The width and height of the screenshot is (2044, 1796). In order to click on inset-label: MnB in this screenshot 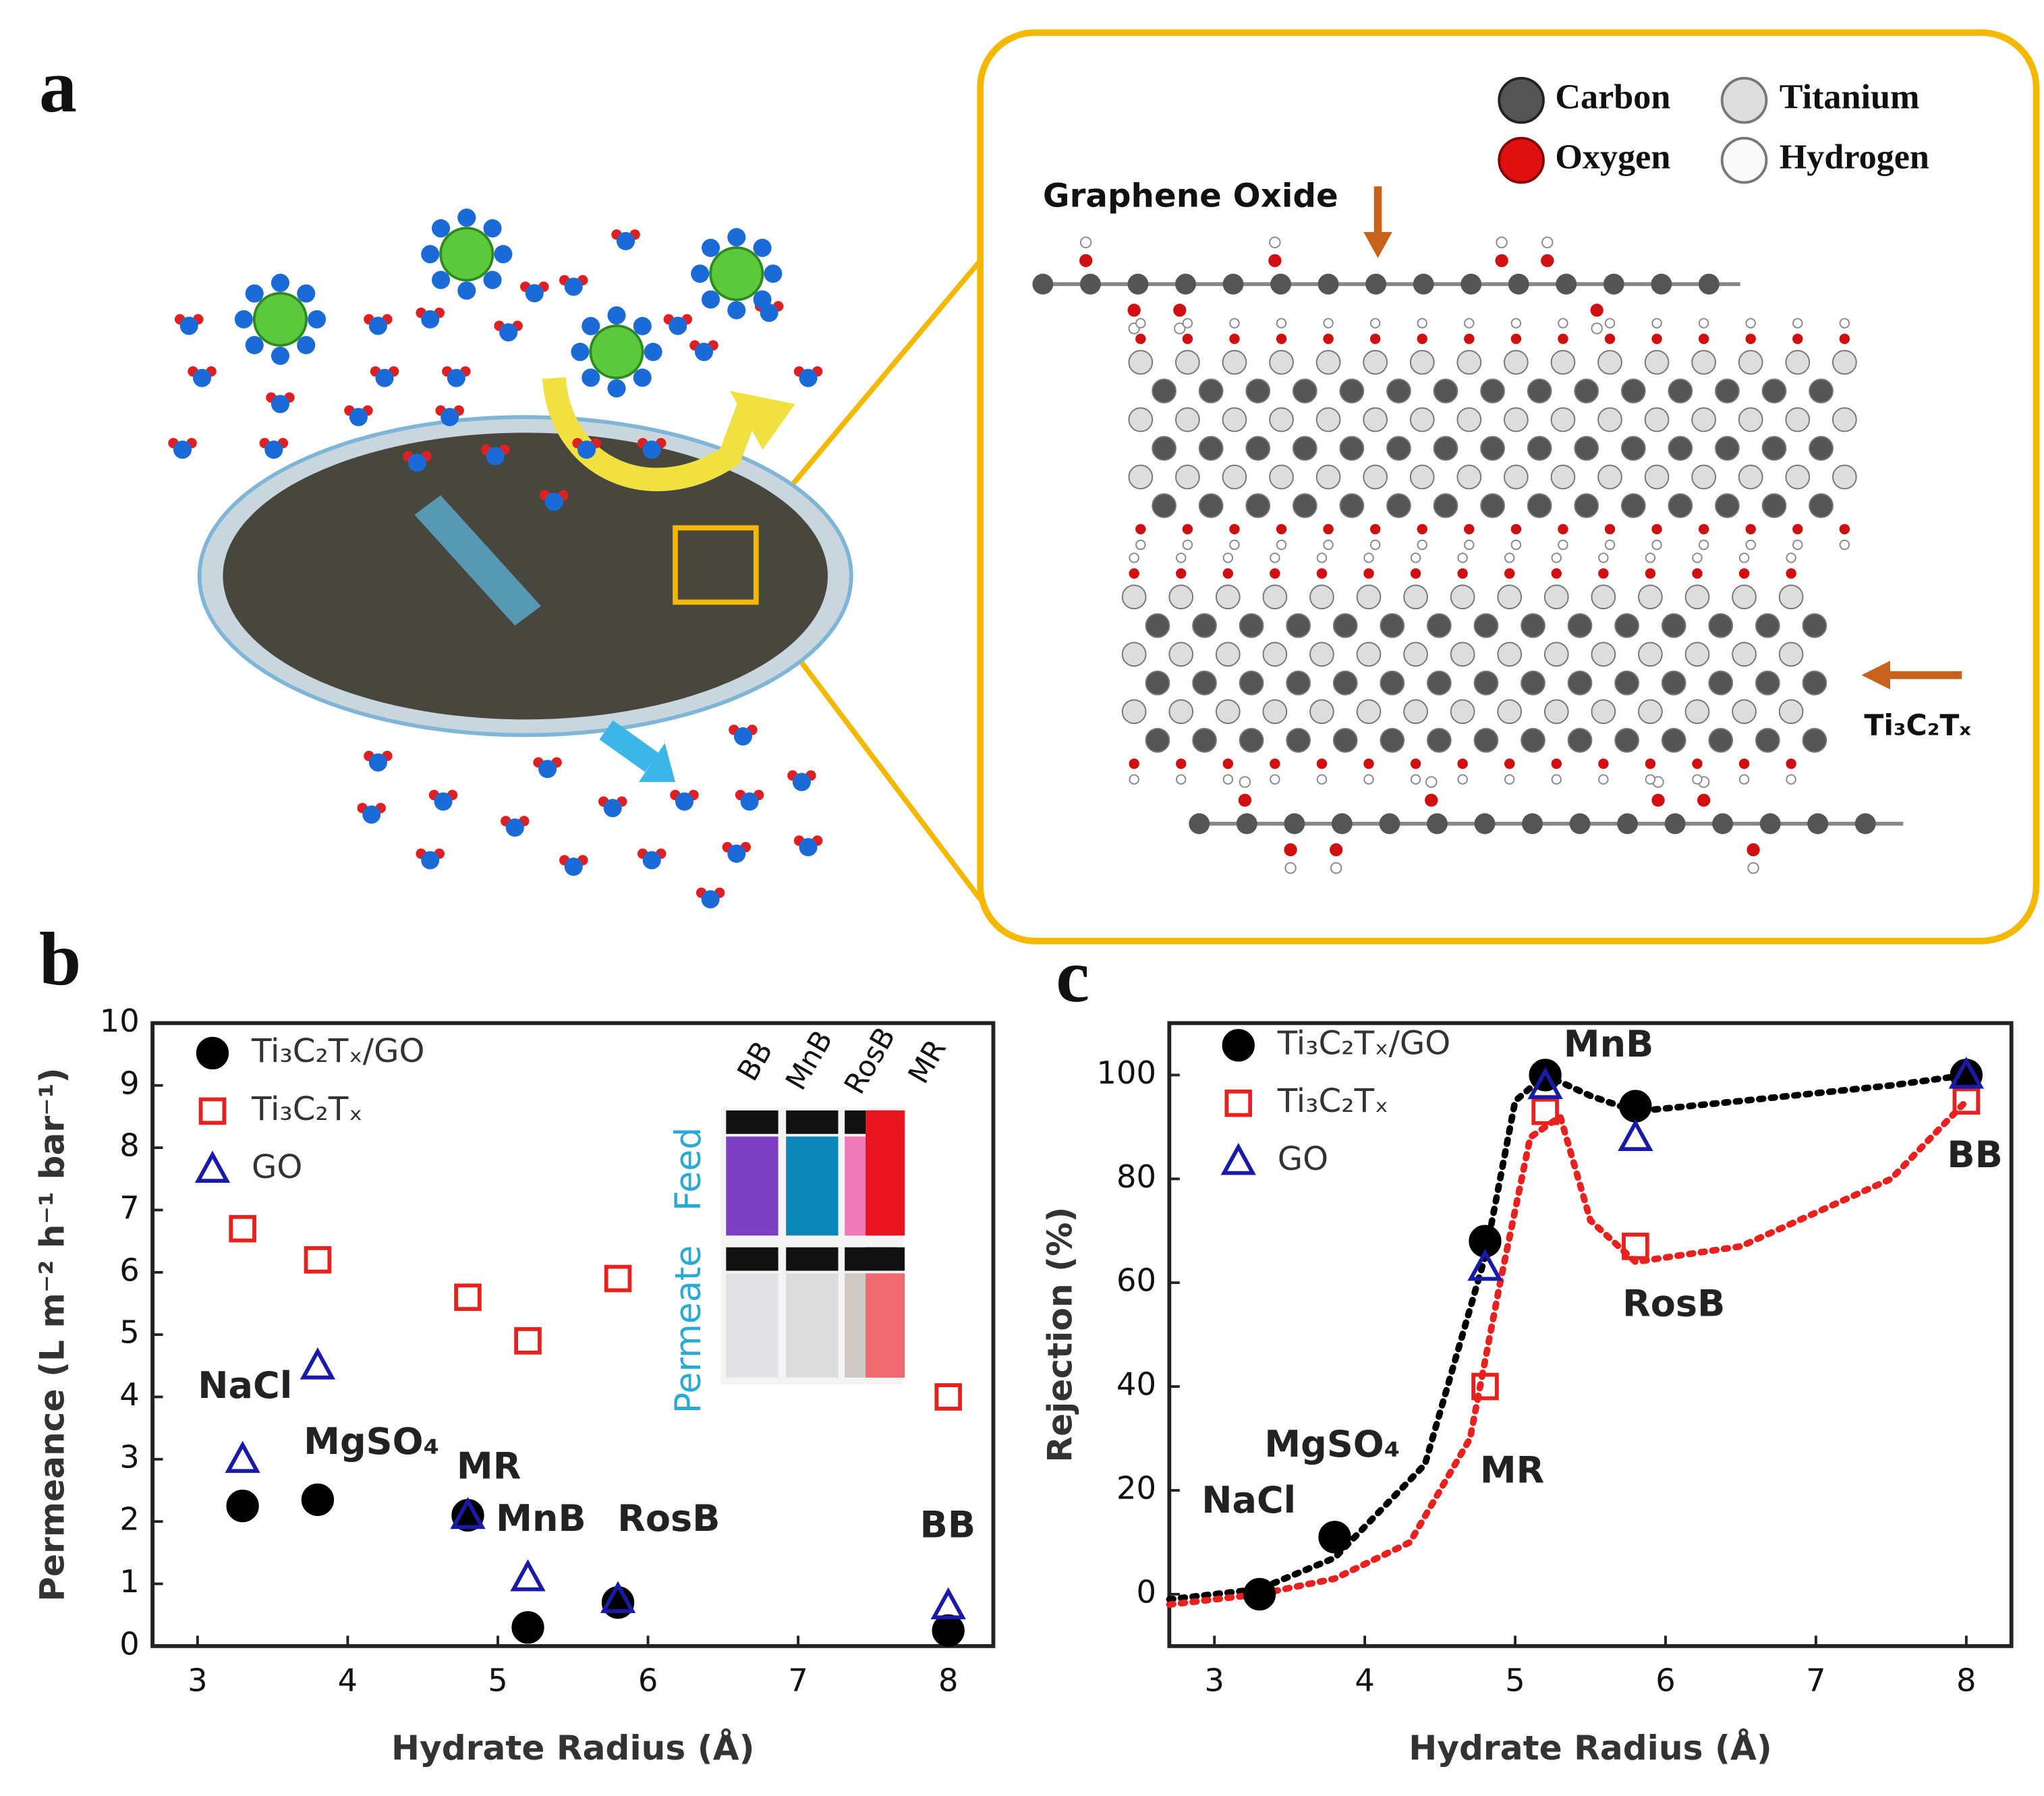, I will do `click(810, 1060)`.